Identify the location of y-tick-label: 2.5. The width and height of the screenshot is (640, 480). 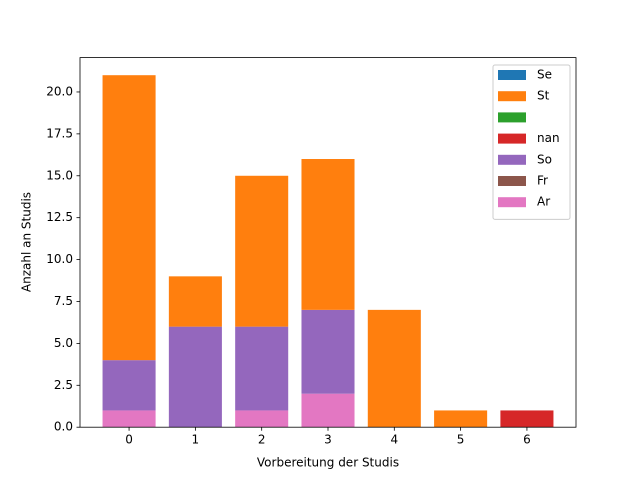
(63, 385).